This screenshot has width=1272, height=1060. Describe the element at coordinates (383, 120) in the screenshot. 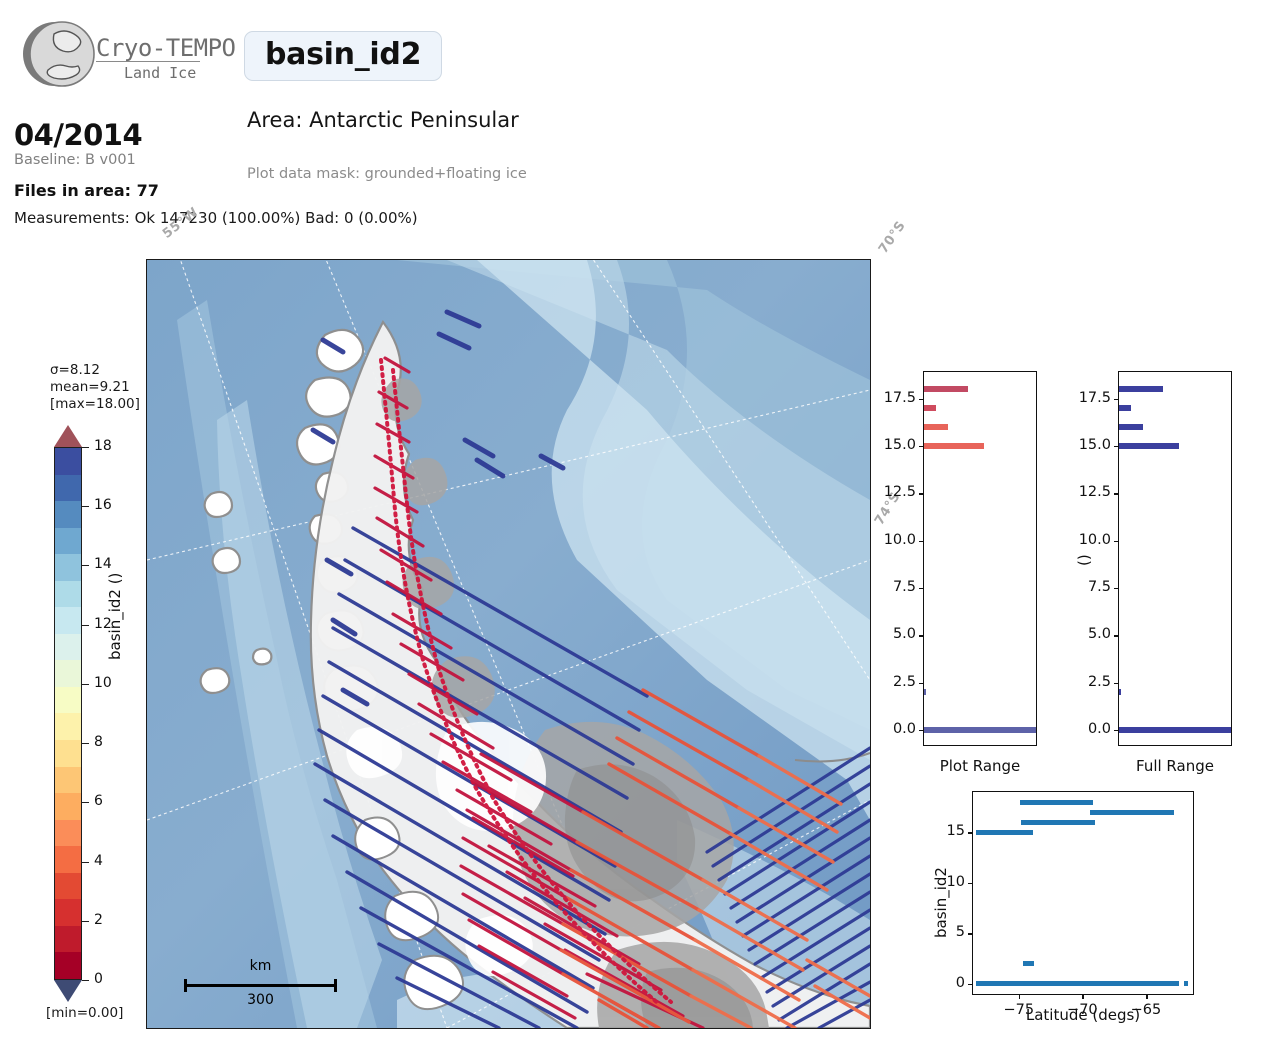

I see `area-title: Area: Antarctic Peninsular` at that location.